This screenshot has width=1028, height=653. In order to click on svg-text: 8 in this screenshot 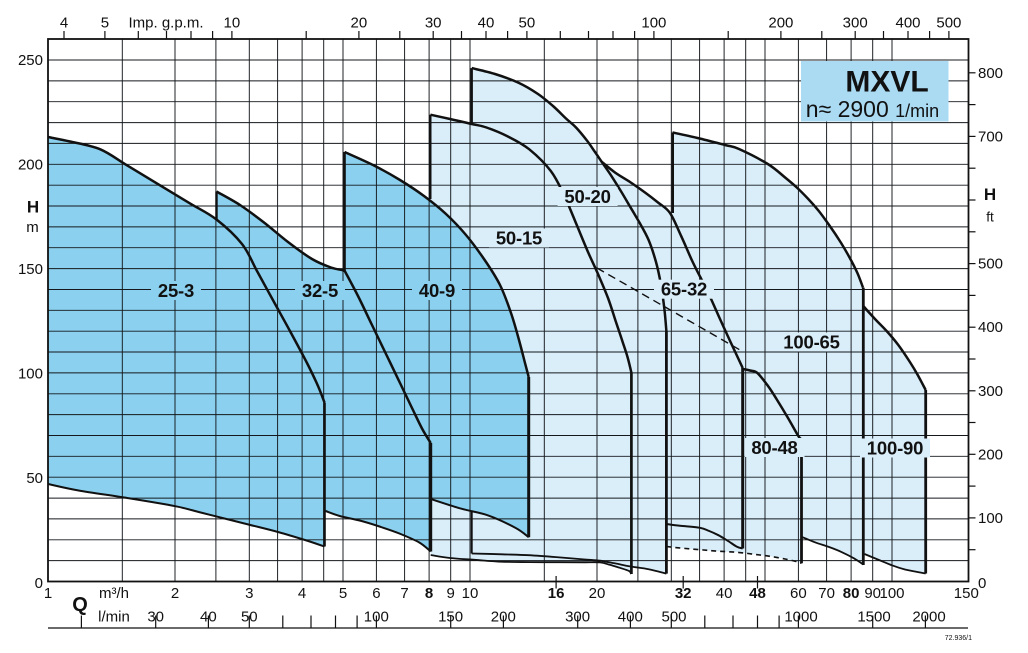, I will do `click(429, 593)`.